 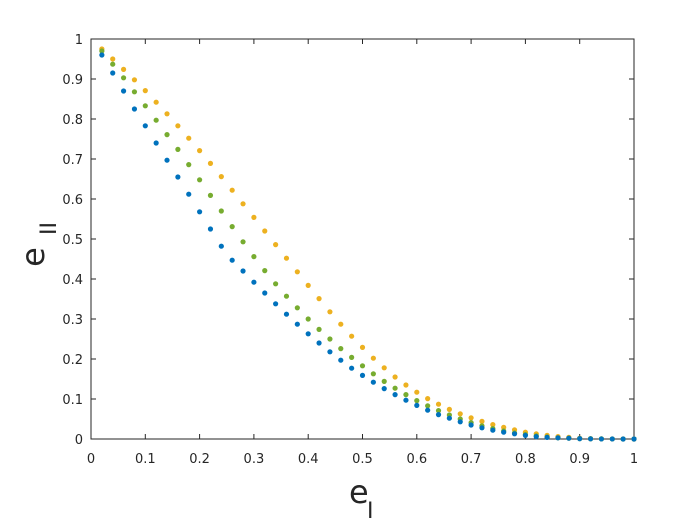 I want to click on y-tick-label: 0.8, so click(x=72, y=120).